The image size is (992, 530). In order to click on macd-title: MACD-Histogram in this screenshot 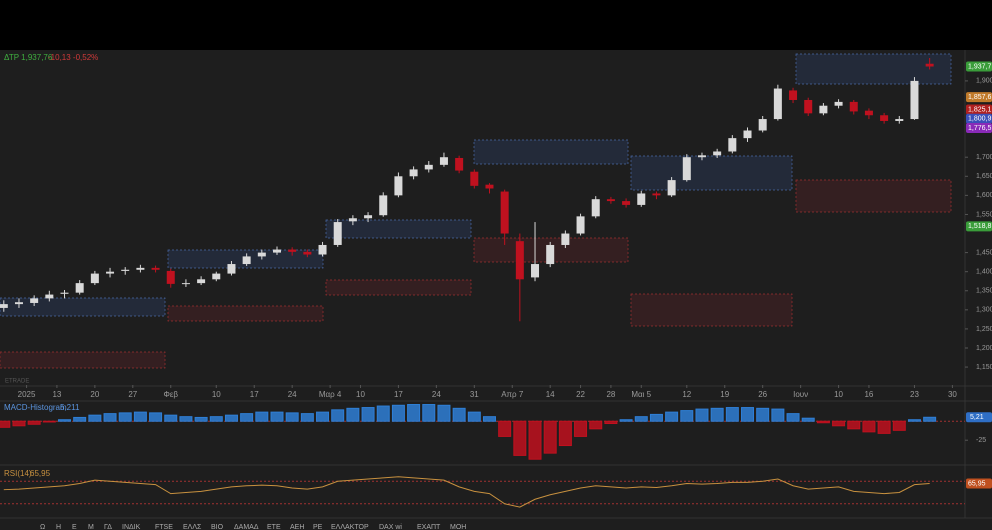, I will do `click(35, 407)`.